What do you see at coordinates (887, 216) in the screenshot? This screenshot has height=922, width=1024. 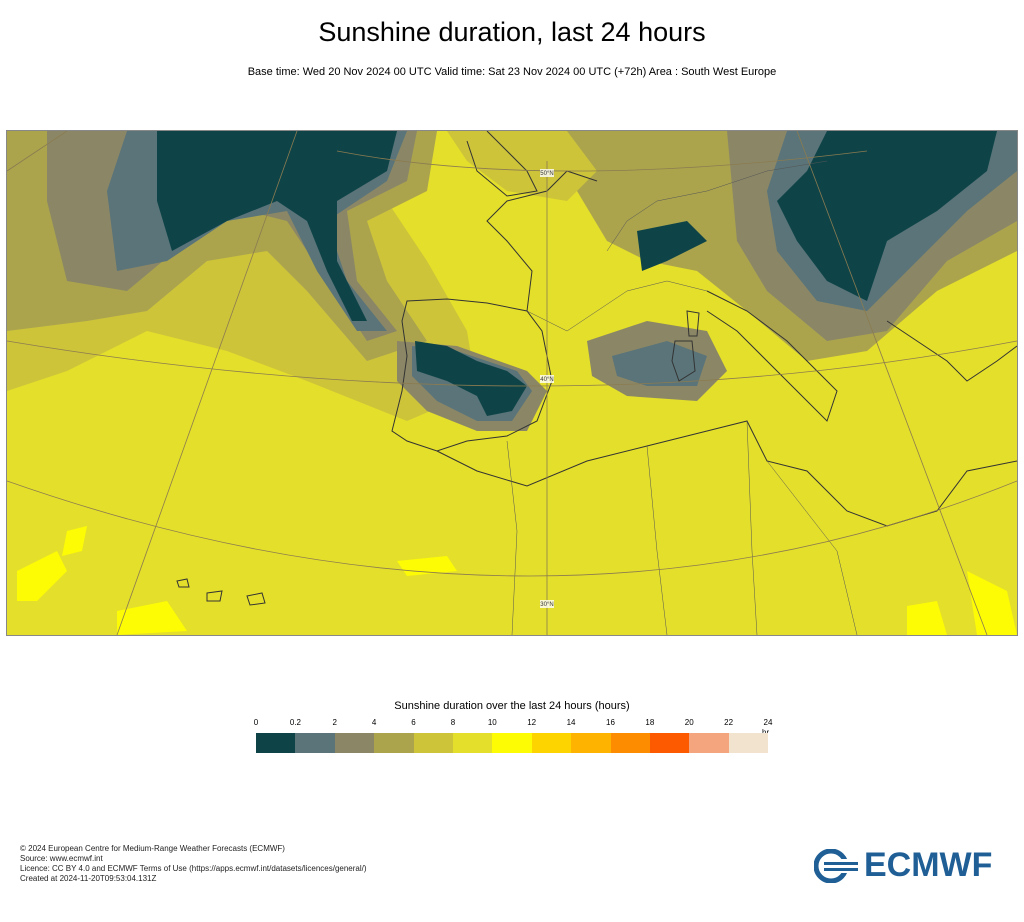 I see `balkans-cloud-core` at bounding box center [887, 216].